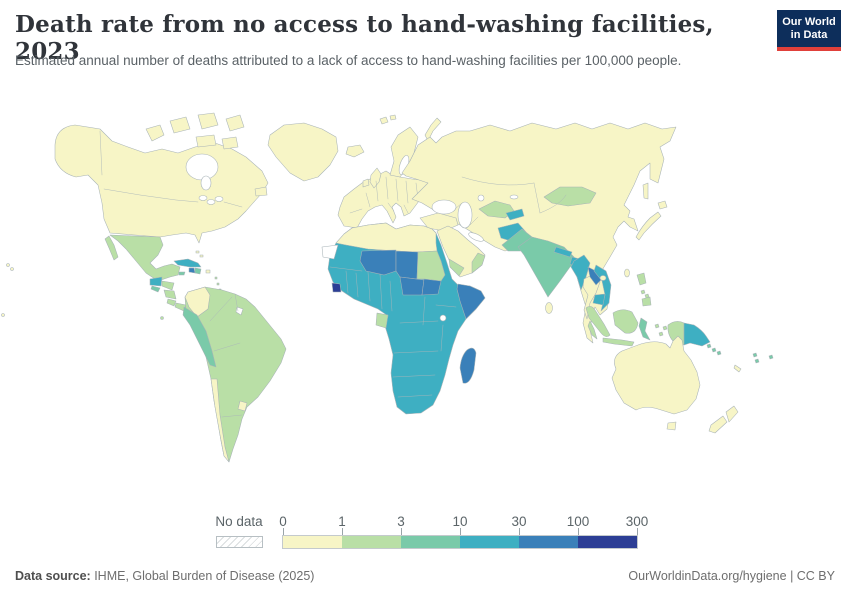 Image resolution: width=850 pixels, height=600 pixels. What do you see at coordinates (515, 214) in the screenshot?
I see `country-tajikistan-kyrgyzstan` at bounding box center [515, 214].